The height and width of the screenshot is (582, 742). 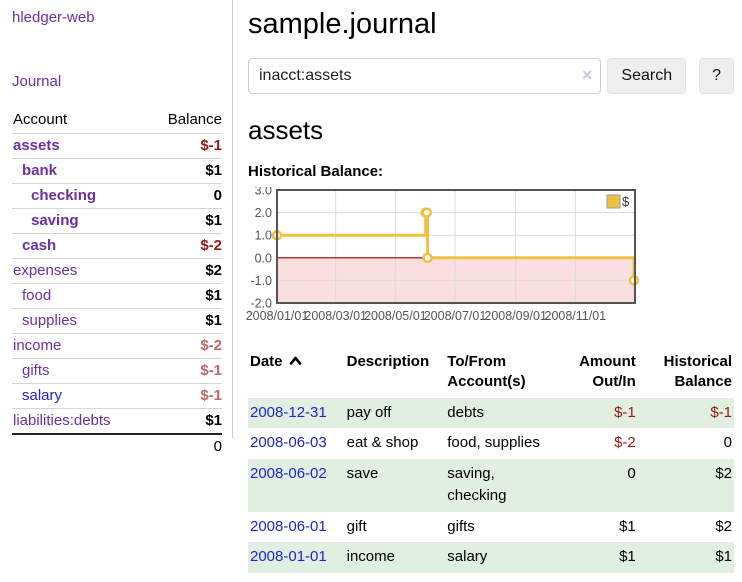 I want to click on register-header-date: Date, so click(x=296, y=374).